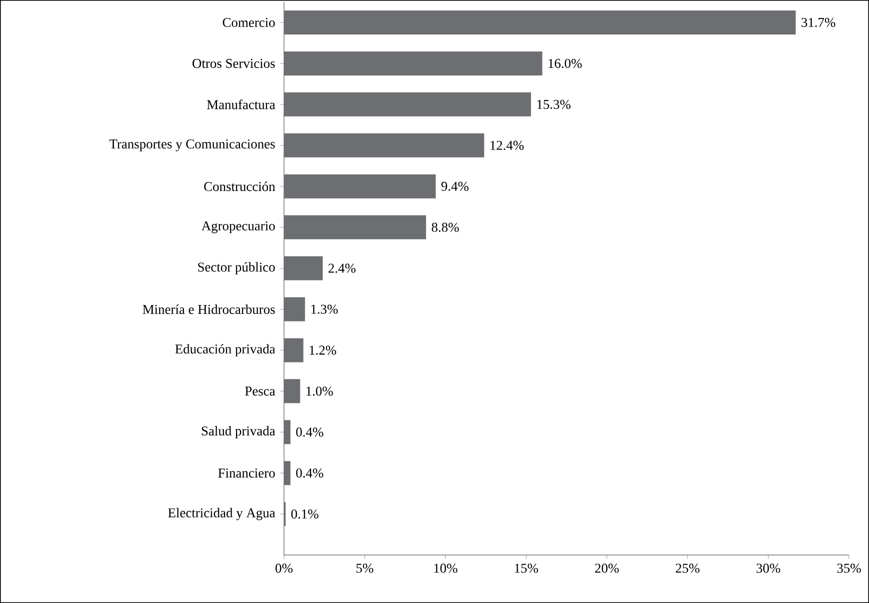 Image resolution: width=869 pixels, height=603 pixels. Describe the element at coordinates (324, 309) in the screenshot. I see `data-label: 1.3%` at that location.